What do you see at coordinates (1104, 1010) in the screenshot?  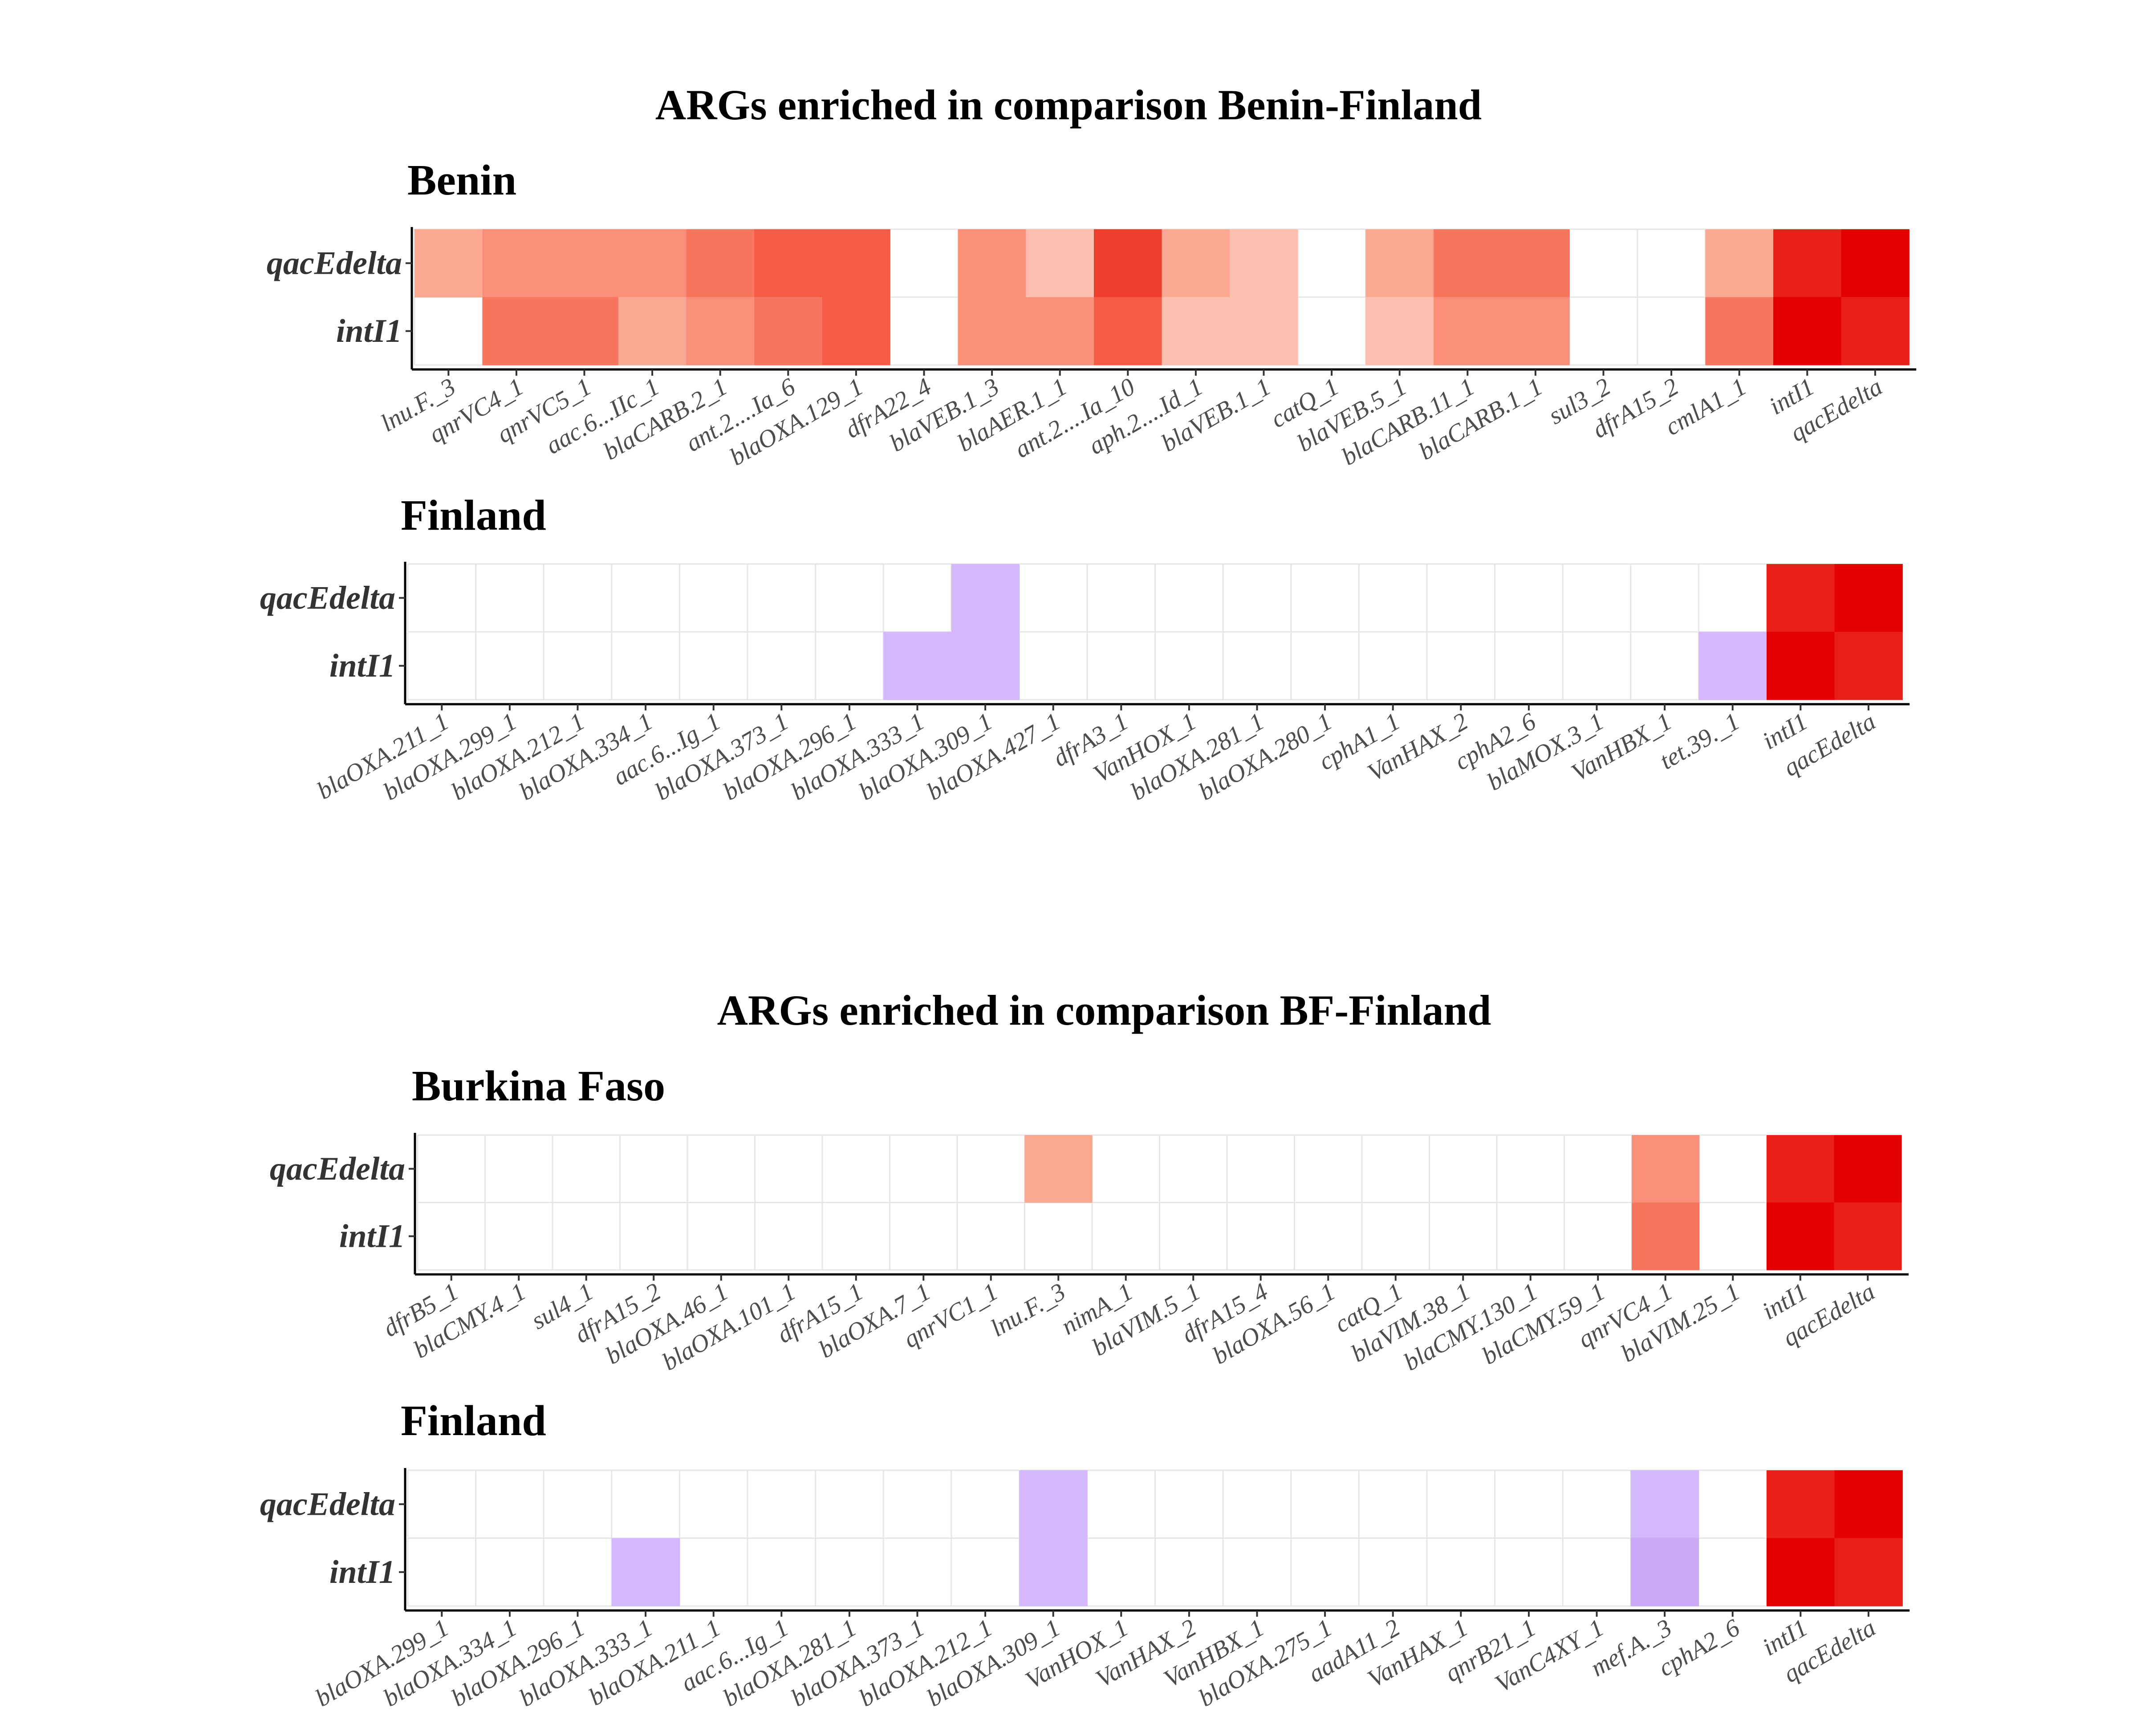 I see `chart-title: ARGs enriched in comparison BF-Finland` at bounding box center [1104, 1010].